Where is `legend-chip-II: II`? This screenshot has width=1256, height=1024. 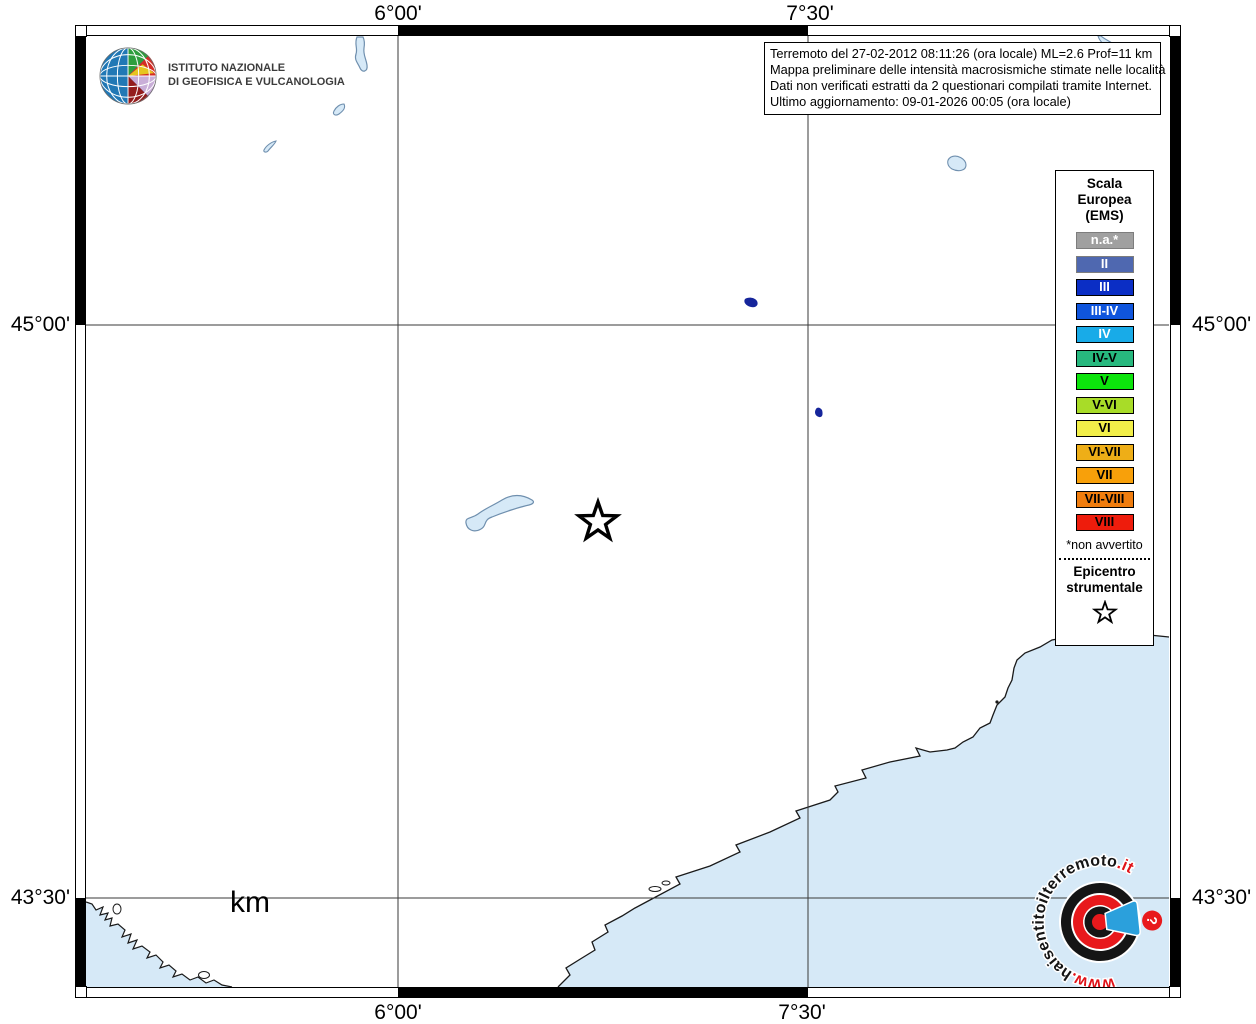 legend-chip-II: II is located at coordinates (1104, 264).